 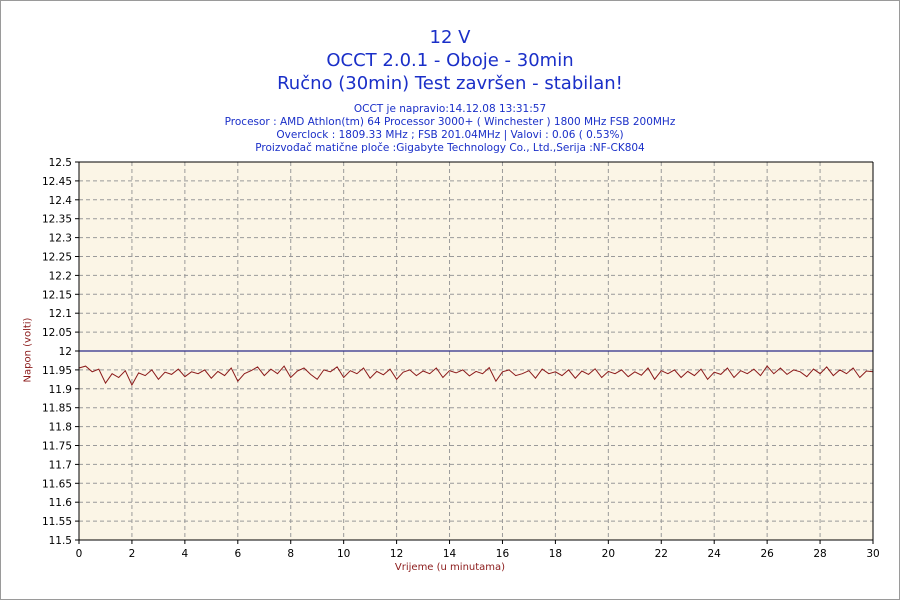 What do you see at coordinates (476, 376) in the screenshot?
I see `series-line-12v` at bounding box center [476, 376].